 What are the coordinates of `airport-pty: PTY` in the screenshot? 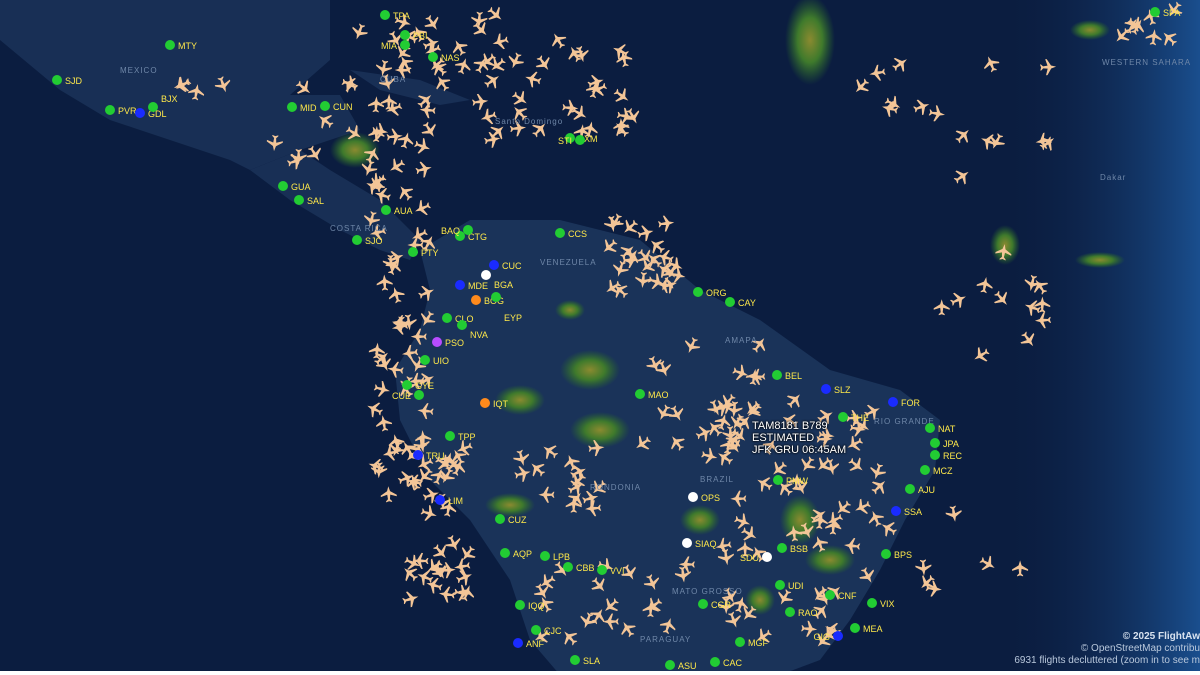 It's located at (423, 252).